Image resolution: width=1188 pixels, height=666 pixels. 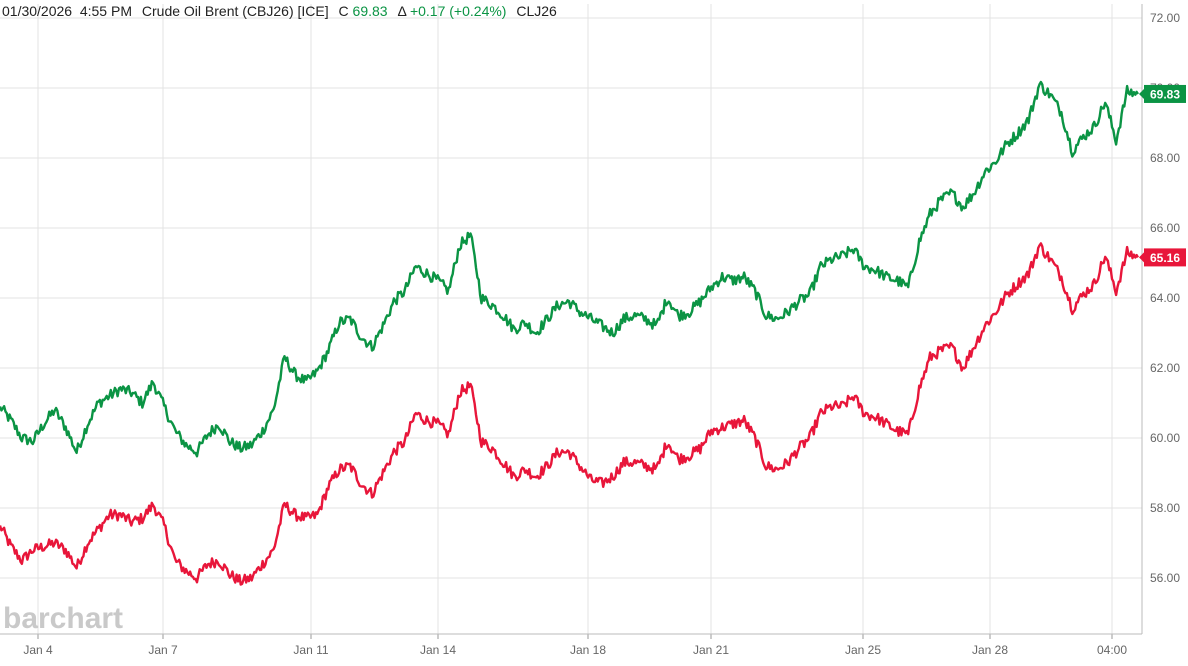 What do you see at coordinates (1165, 438) in the screenshot?
I see `y-tick-label: 60.00` at bounding box center [1165, 438].